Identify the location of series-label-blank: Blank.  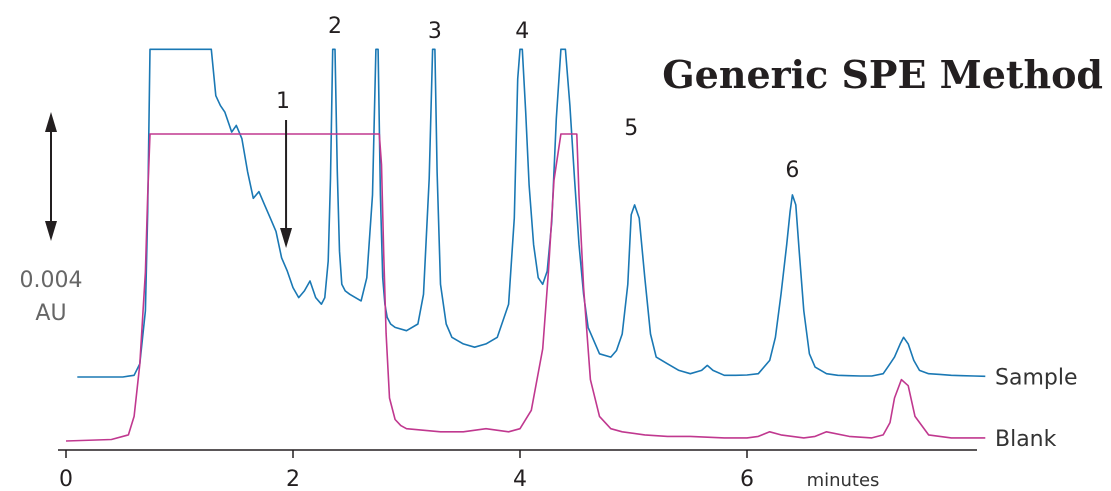
(1026, 439).